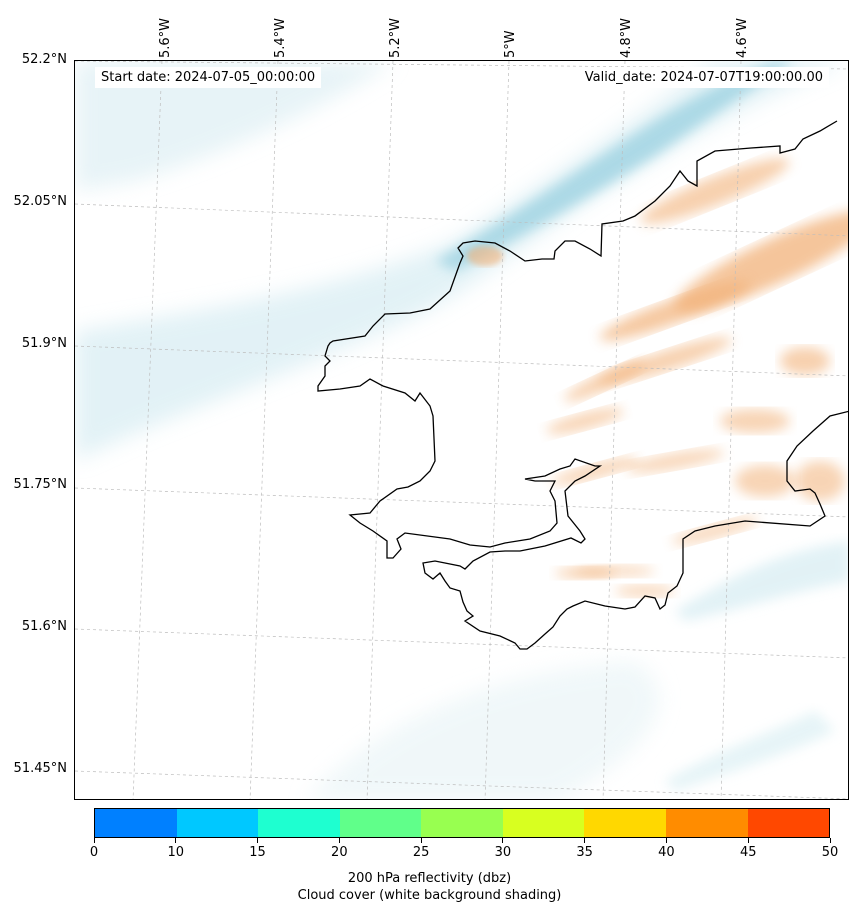 This screenshot has width=859, height=914. What do you see at coordinates (44, 59) in the screenshot?
I see `lat-label-52-2n: 52.2°N` at bounding box center [44, 59].